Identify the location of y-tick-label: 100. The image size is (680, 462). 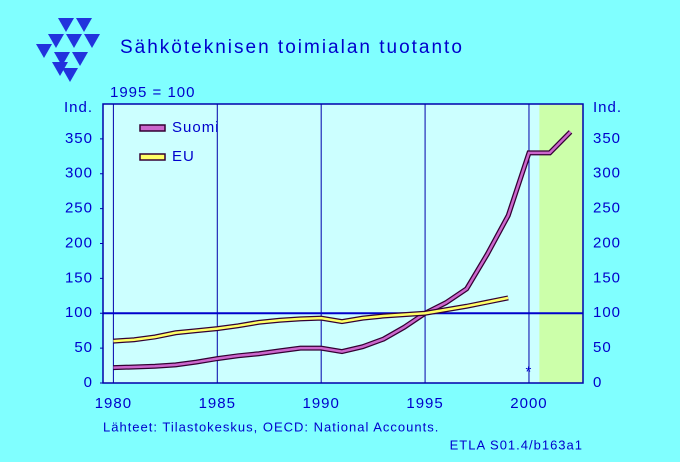
(79, 312).